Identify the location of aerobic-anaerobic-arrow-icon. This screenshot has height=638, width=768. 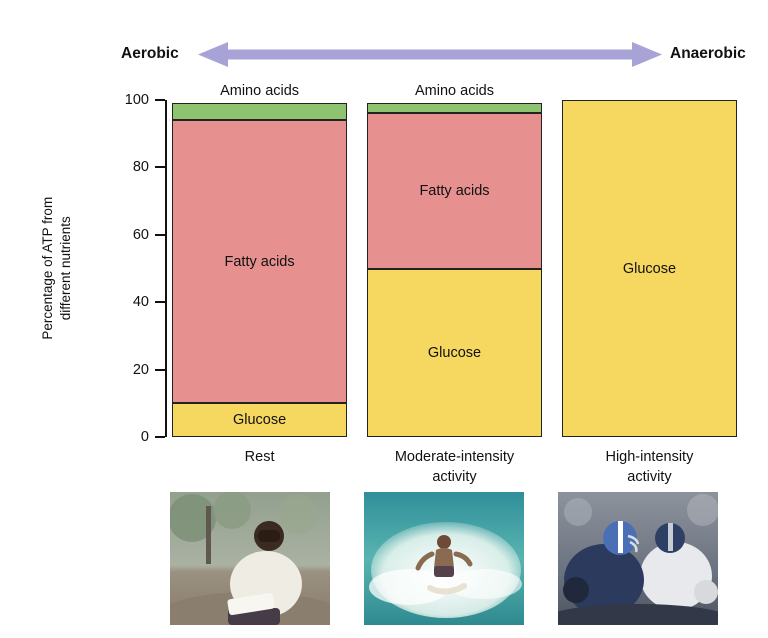
(430, 54).